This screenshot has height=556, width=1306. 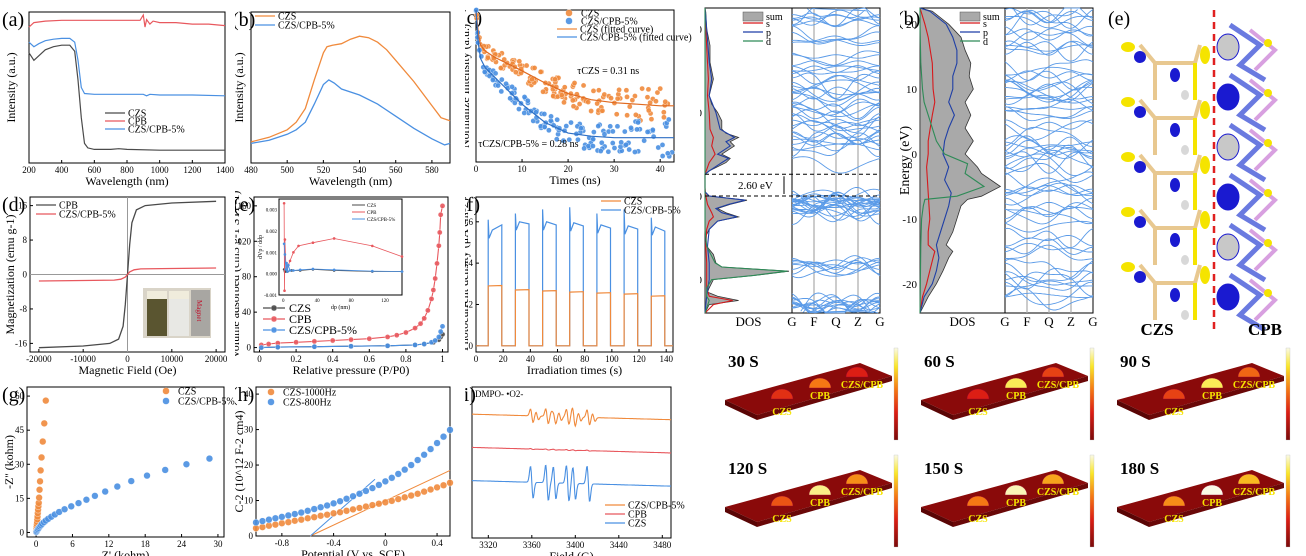 I want to click on legend-item-swatch, so click(x=166, y=391).